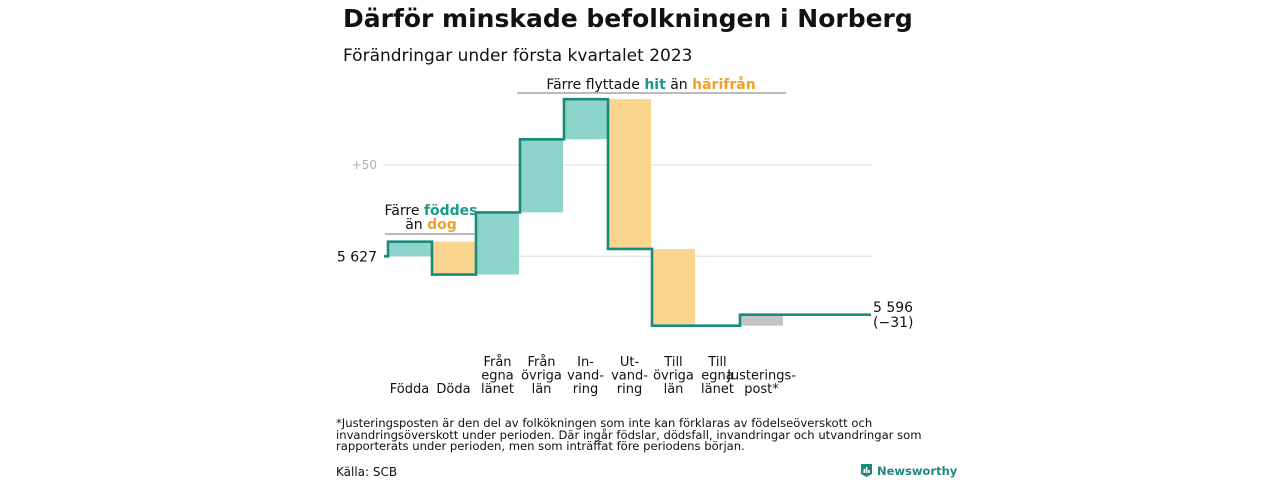 This screenshot has width=1280, height=480. I want to click on chart-subtitle: Förändringar under första kvartalet 2023, so click(518, 56).